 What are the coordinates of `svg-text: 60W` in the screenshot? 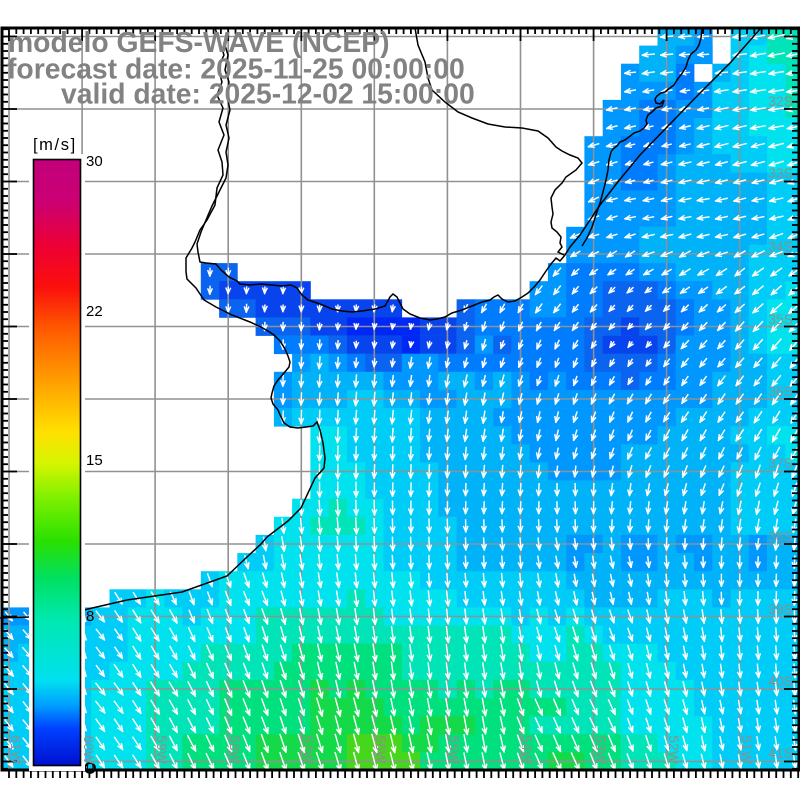 It's located at (89, 750).